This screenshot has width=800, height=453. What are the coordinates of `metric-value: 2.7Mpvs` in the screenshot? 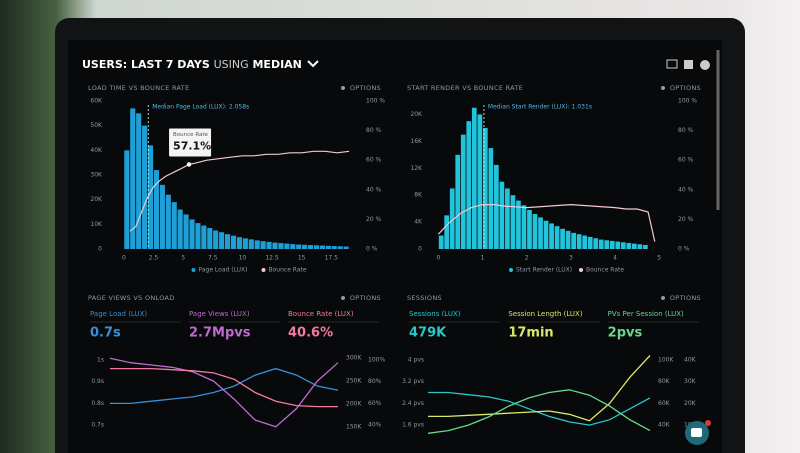 It's located at (220, 333).